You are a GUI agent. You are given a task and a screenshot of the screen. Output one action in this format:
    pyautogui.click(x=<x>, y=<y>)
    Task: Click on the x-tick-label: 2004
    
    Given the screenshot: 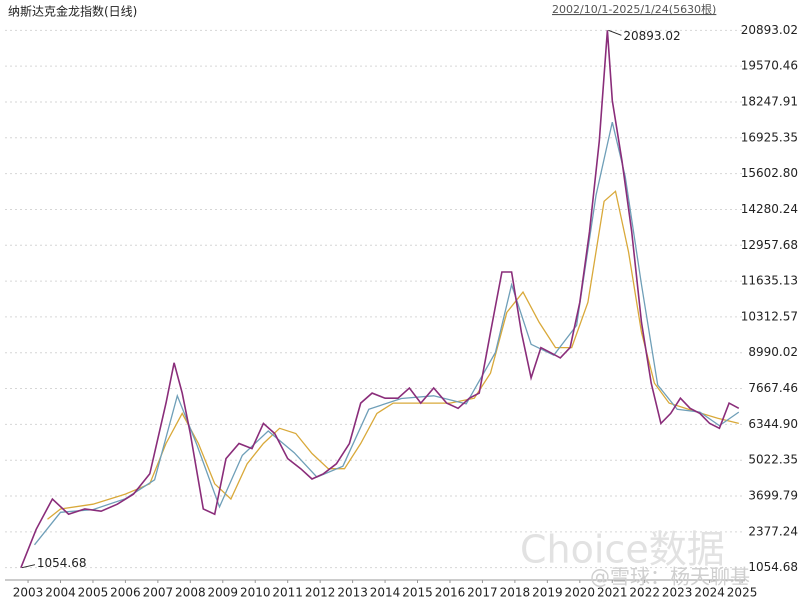 What is the action you would take?
    pyautogui.click(x=60, y=593)
    